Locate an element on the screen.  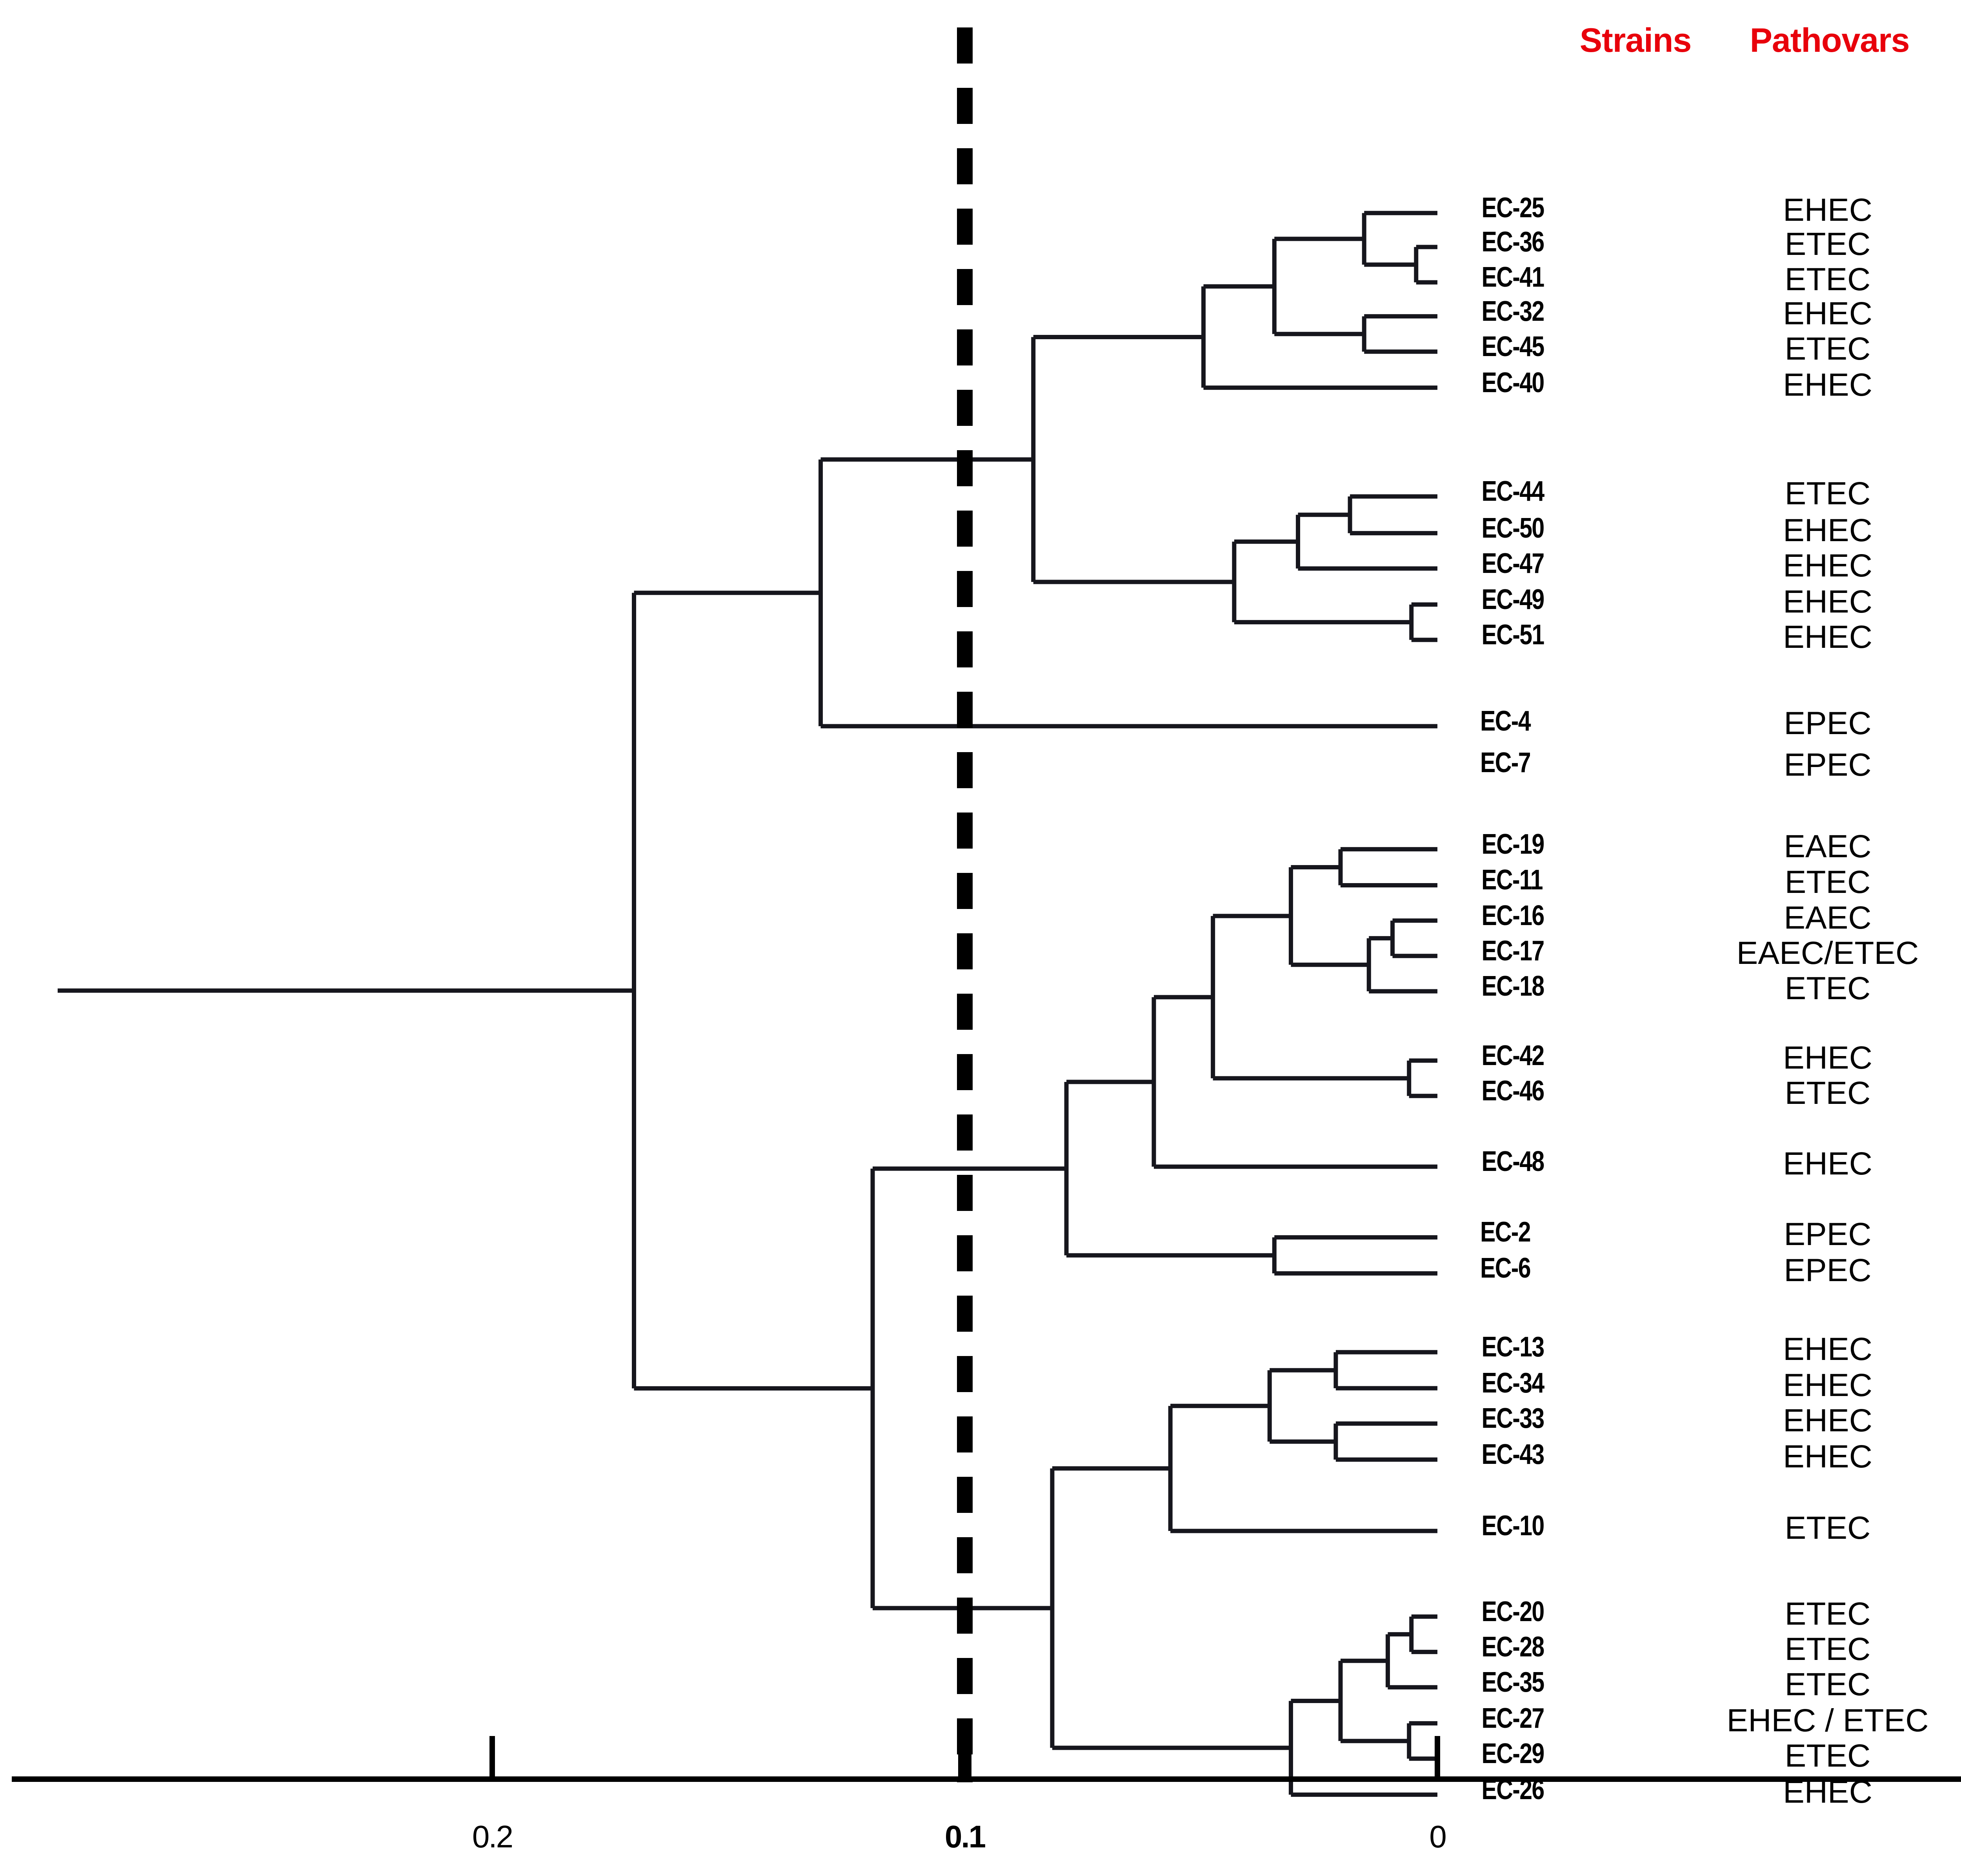
strain-label: EC-29 is located at coordinates (1512, 1753).